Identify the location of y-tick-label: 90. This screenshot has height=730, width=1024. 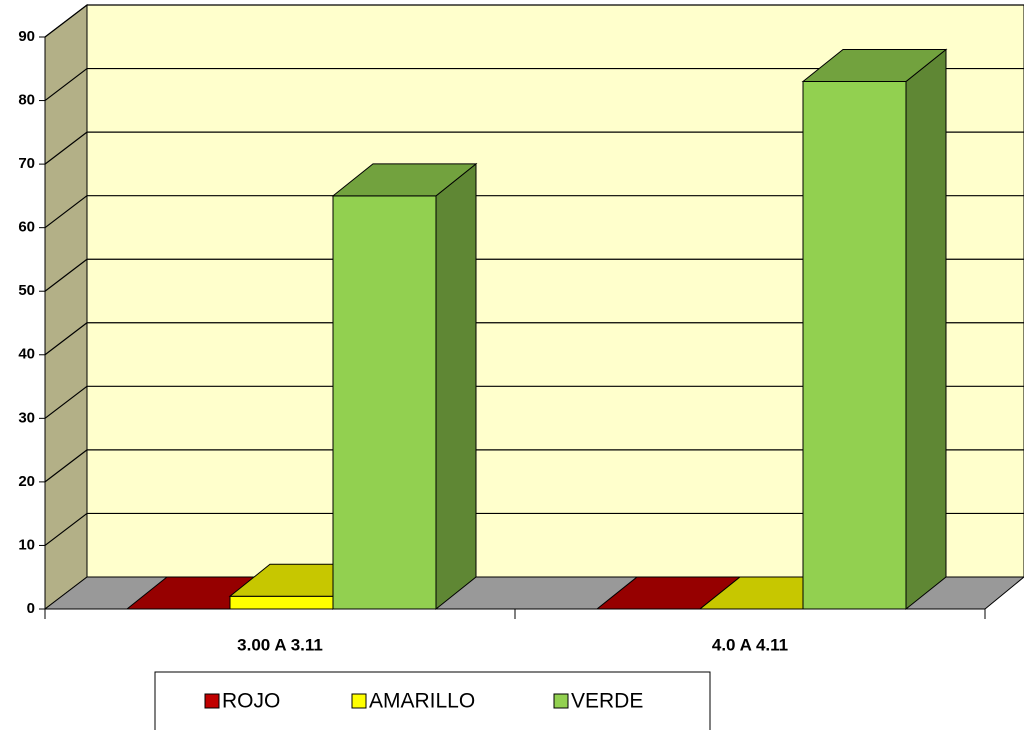
(26, 36).